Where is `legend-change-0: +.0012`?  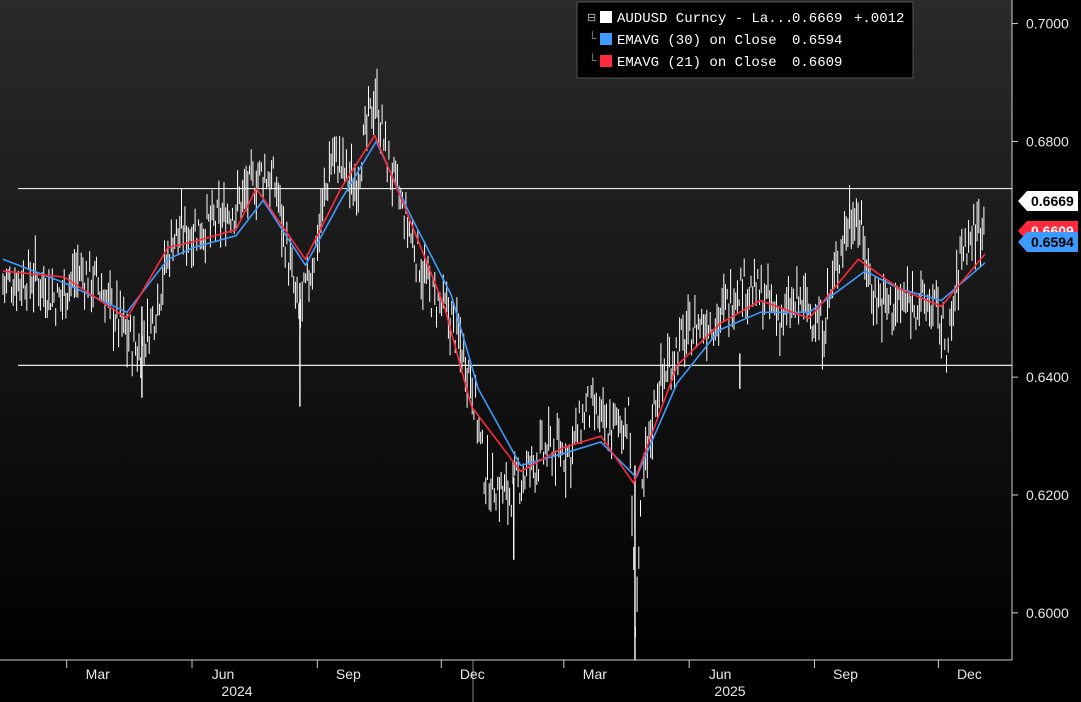
legend-change-0: +.0012 is located at coordinates (879, 19).